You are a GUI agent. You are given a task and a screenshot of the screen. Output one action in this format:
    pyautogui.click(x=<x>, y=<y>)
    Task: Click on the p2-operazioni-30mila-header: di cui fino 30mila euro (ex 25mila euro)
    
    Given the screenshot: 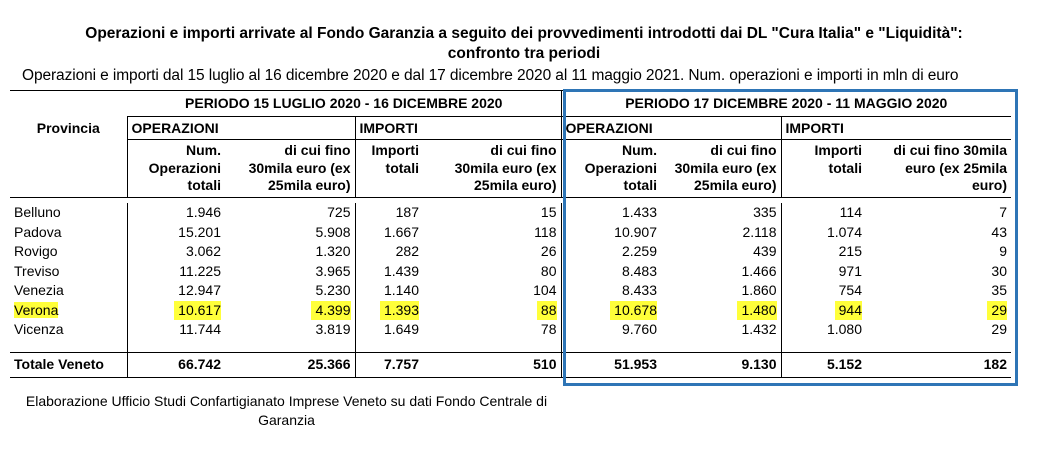 What is the action you would take?
    pyautogui.click(x=721, y=168)
    